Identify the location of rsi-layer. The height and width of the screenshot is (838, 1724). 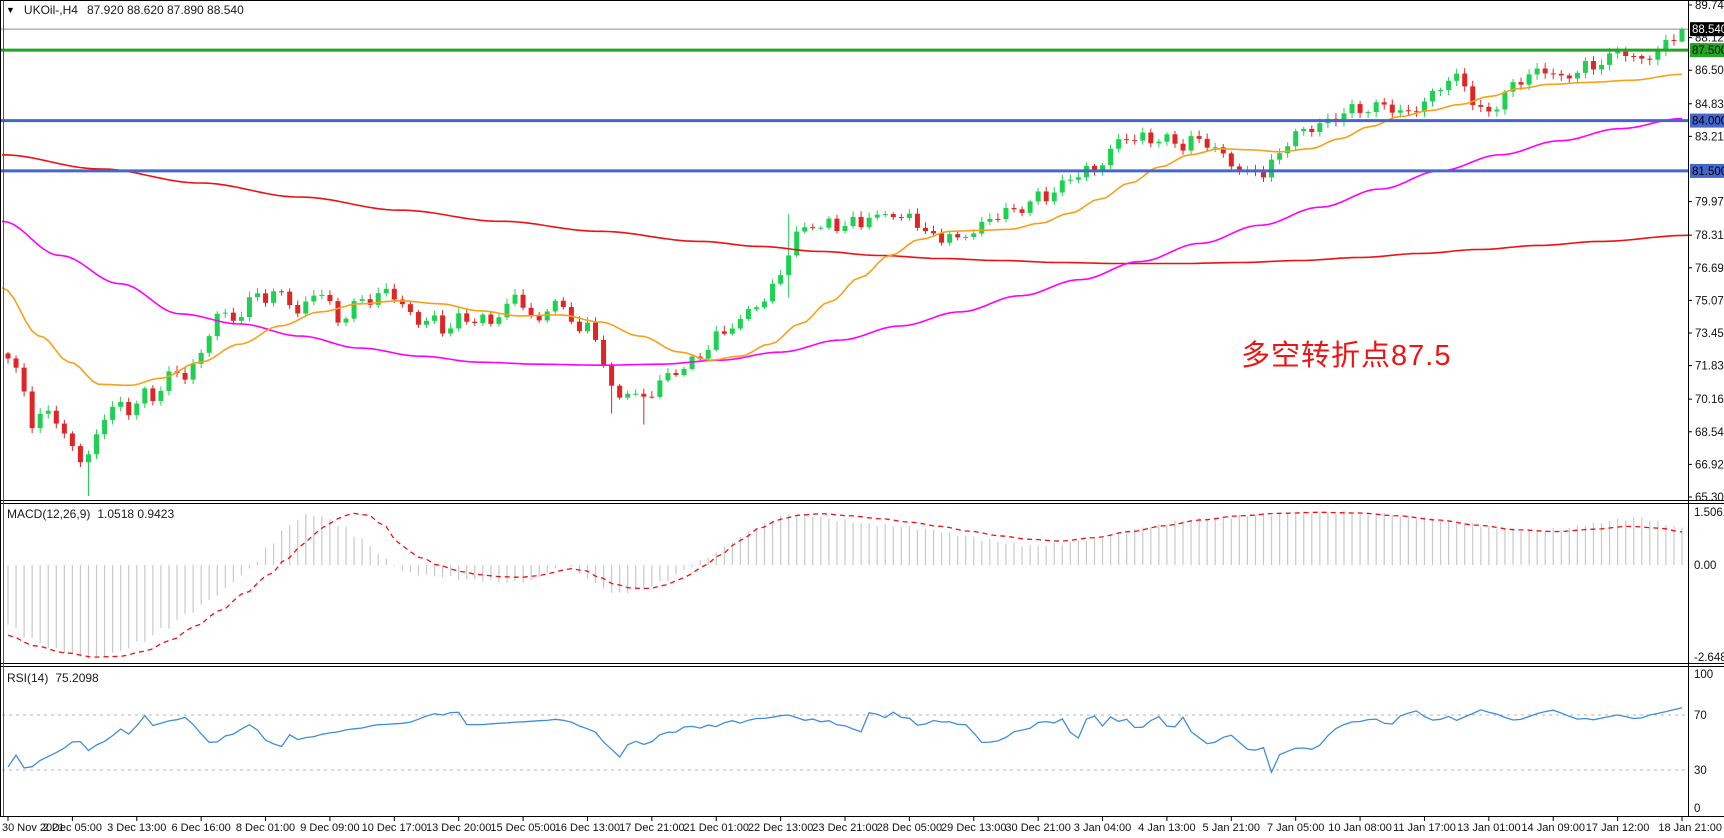
(845, 741).